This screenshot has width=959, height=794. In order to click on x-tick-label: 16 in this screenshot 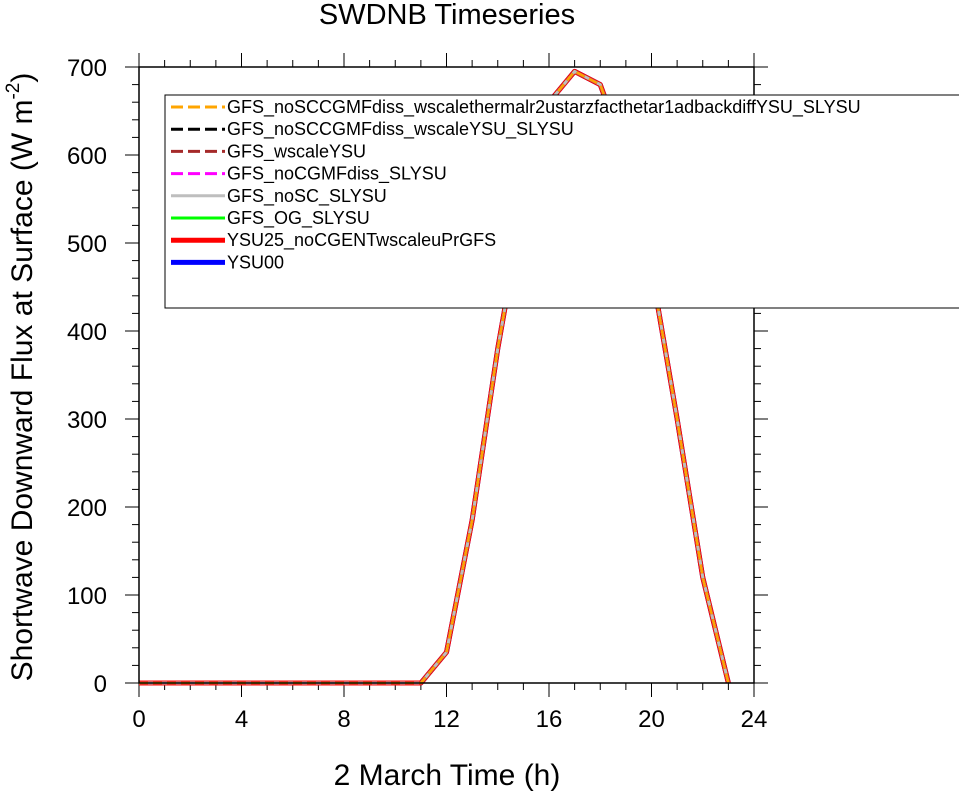, I will do `click(549, 719)`.